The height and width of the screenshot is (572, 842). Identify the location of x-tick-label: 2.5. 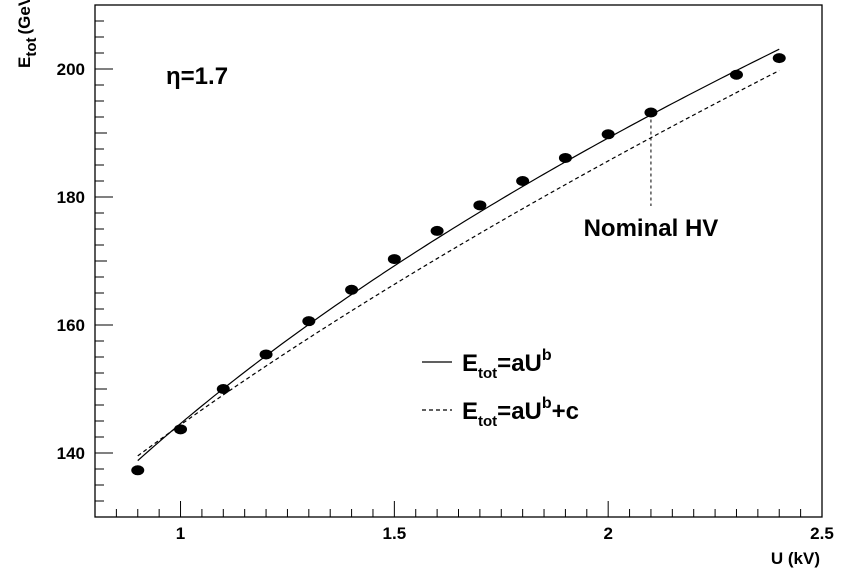
(822, 533).